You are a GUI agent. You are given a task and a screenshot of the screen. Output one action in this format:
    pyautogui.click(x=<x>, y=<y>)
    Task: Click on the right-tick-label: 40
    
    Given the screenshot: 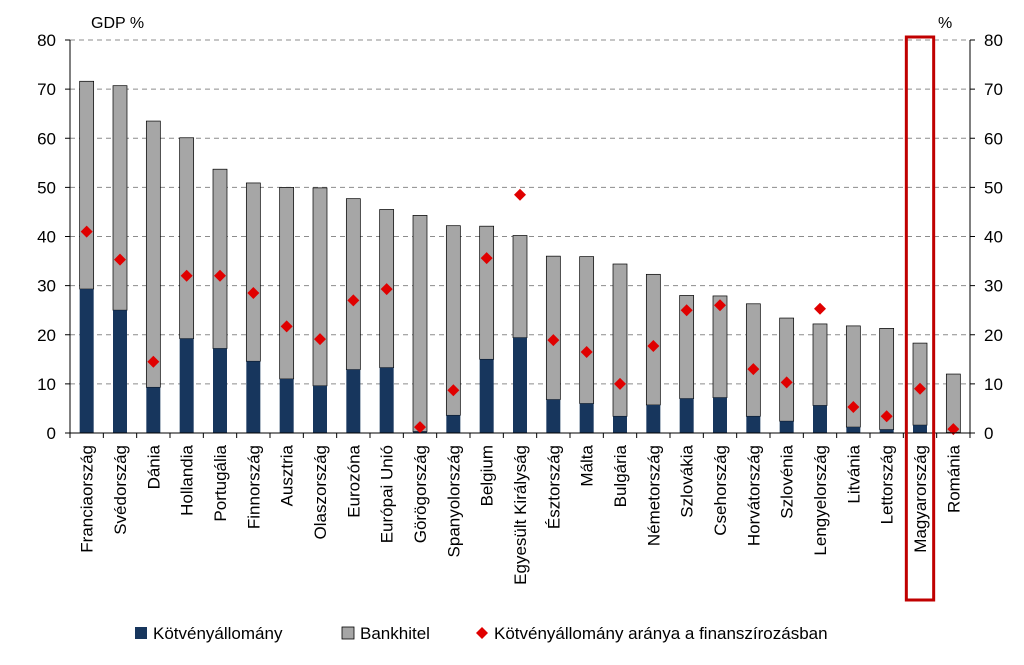 What is the action you would take?
    pyautogui.click(x=993, y=237)
    